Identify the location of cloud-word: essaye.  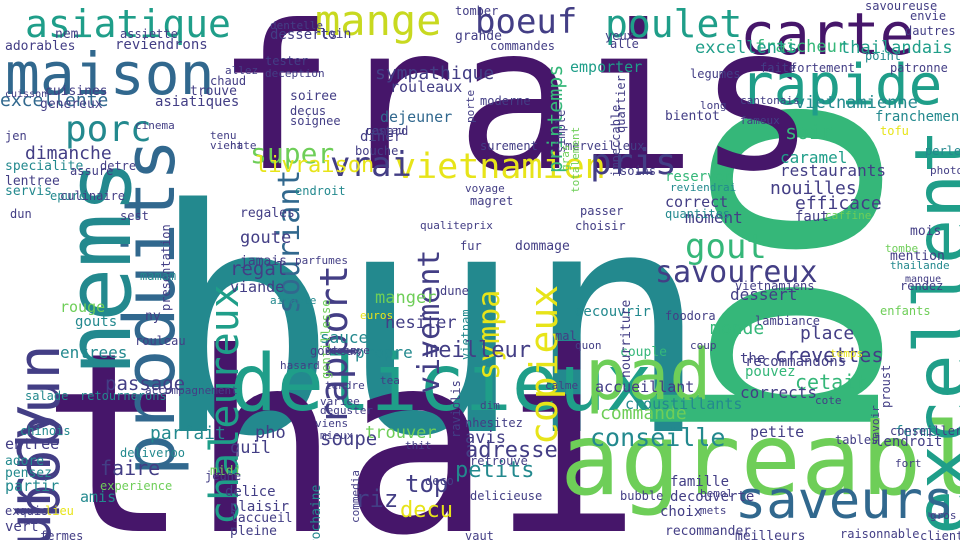
(350, 350).